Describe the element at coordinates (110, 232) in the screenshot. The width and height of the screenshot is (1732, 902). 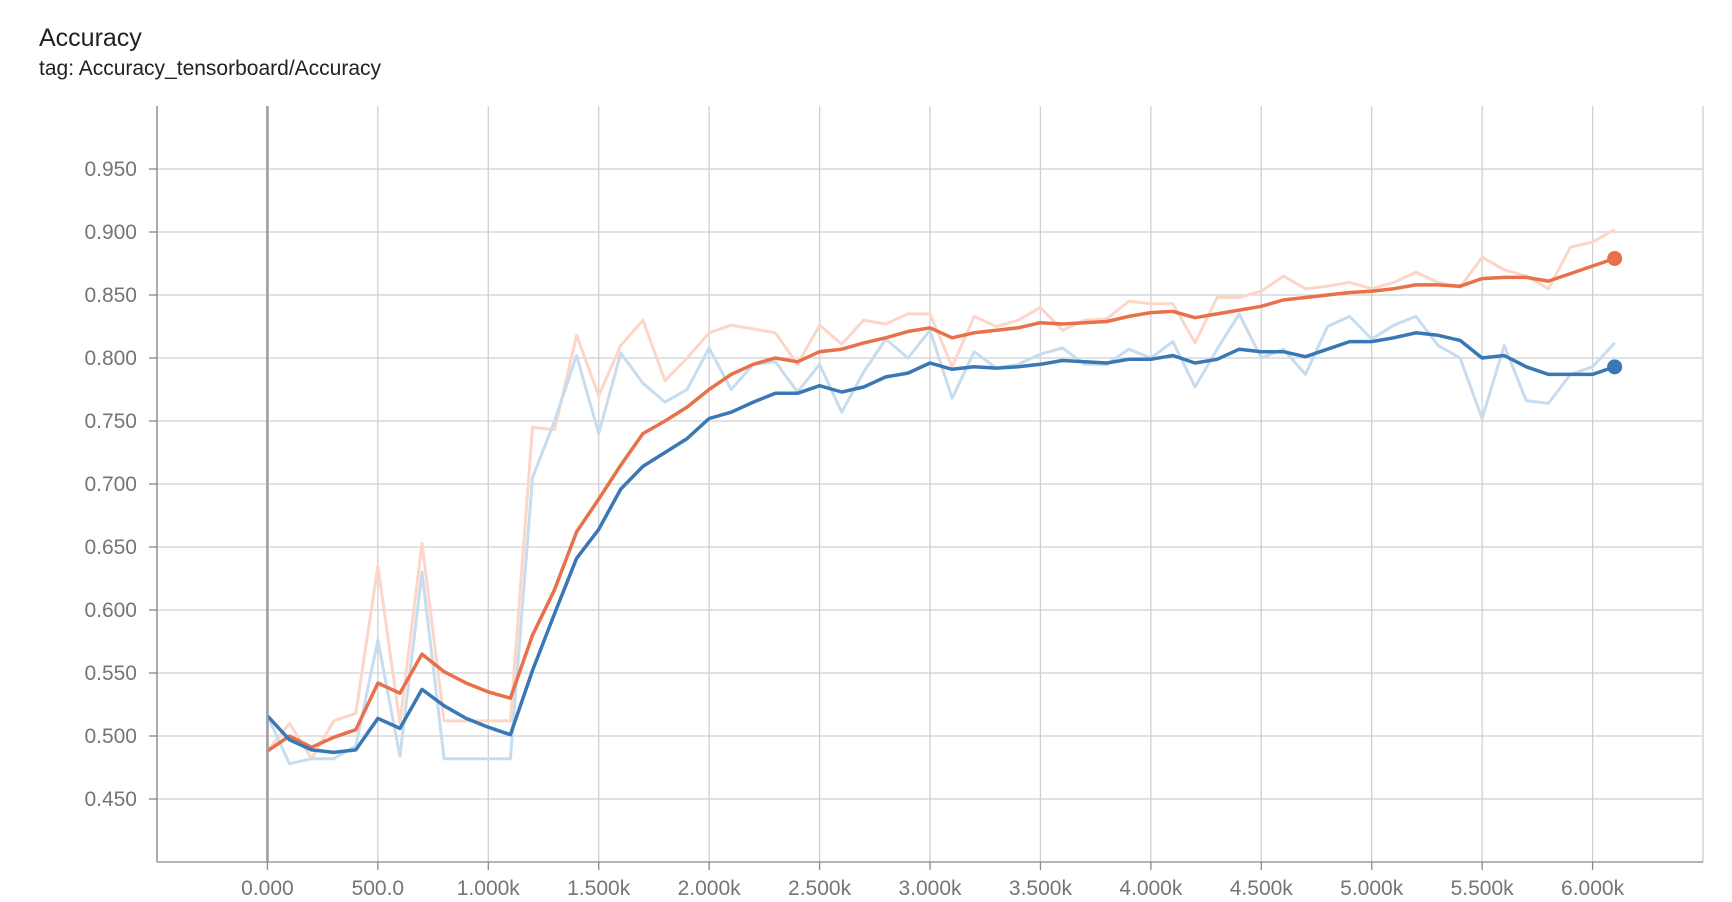
I see `y-tick-label: 0.900` at that location.